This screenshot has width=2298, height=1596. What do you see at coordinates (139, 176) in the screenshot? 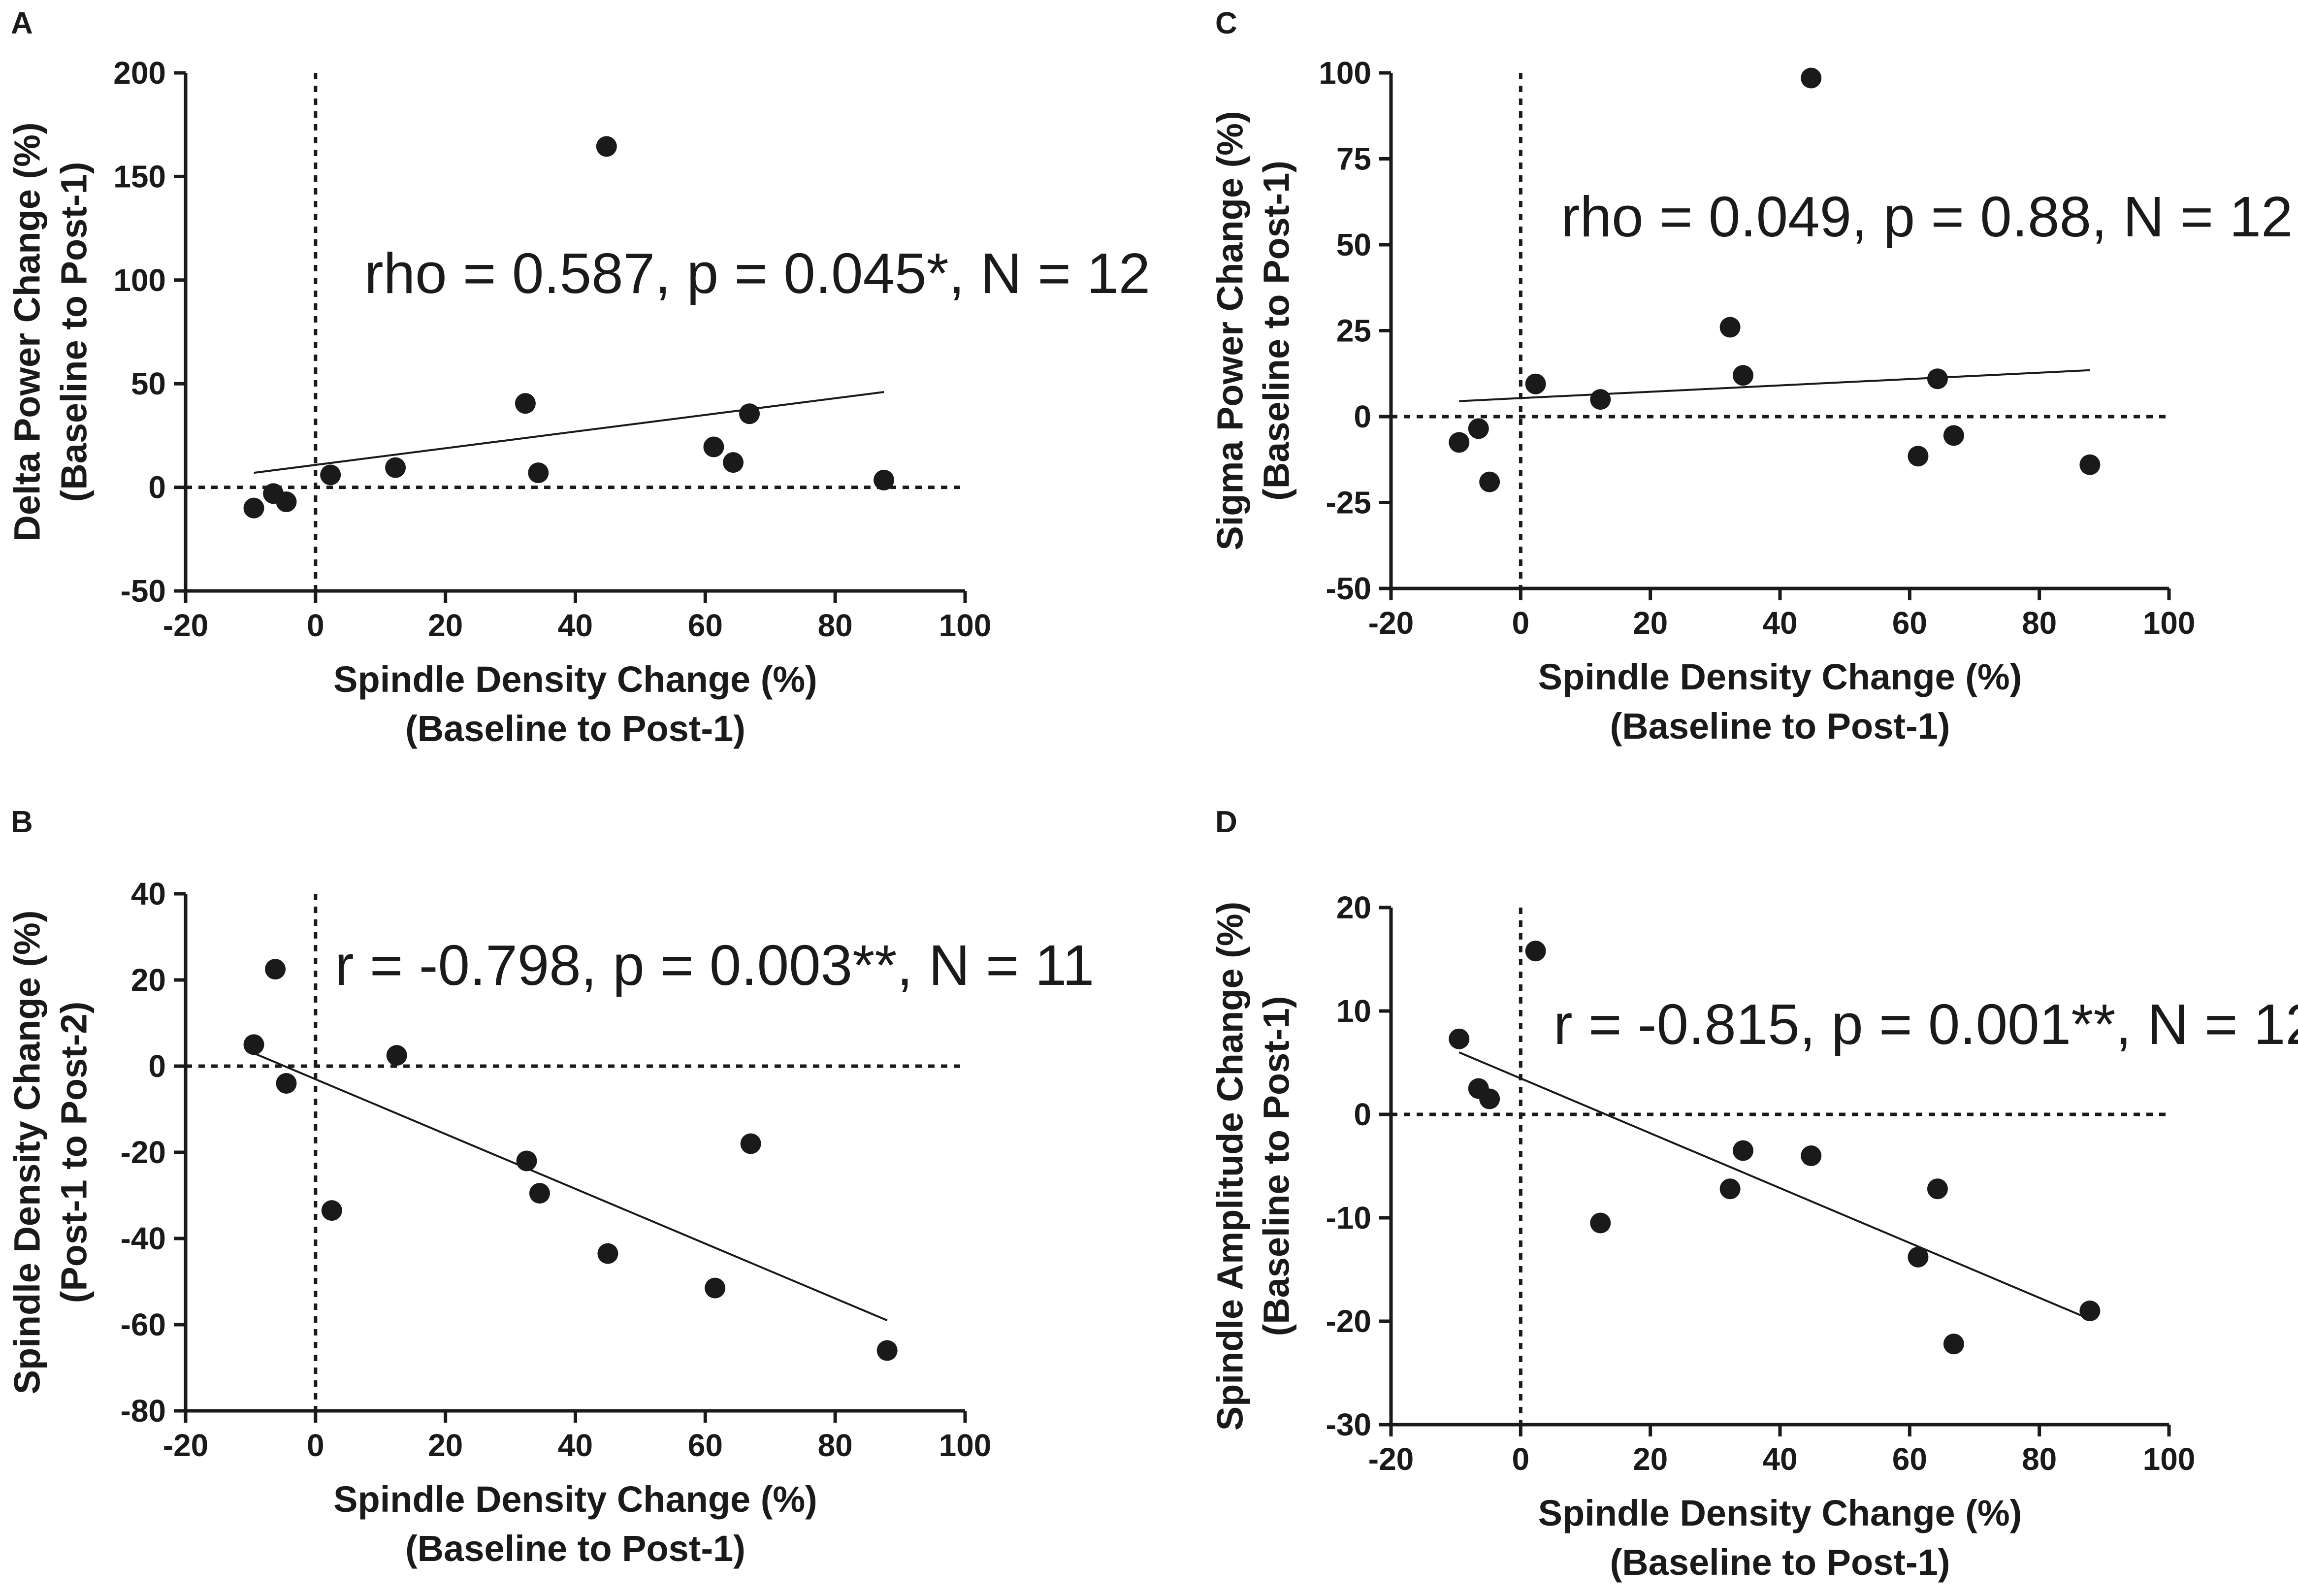
I see `y-tick-label: 150` at bounding box center [139, 176].